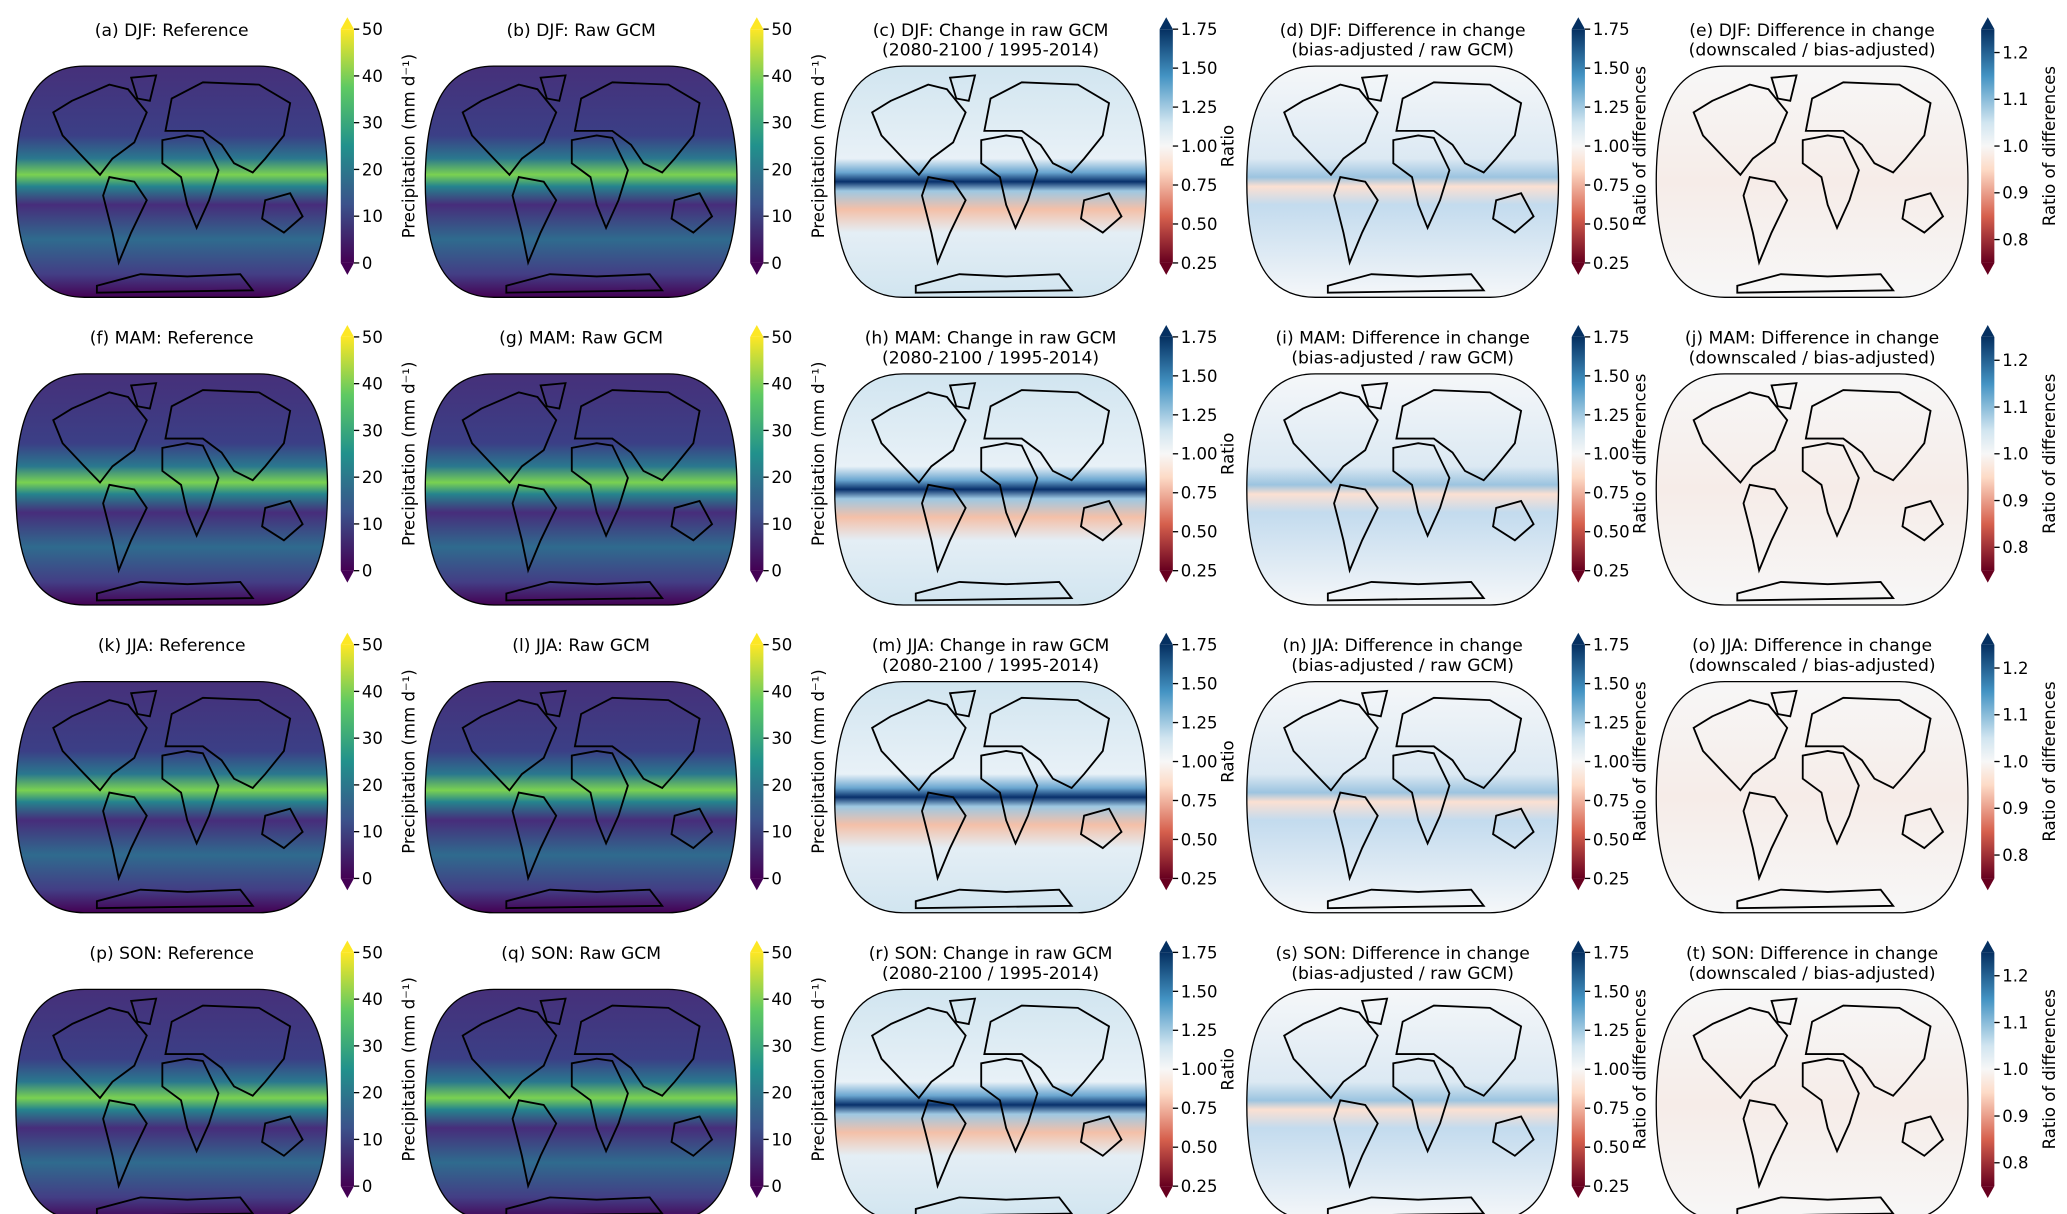 This screenshot has width=2067, height=1214. What do you see at coordinates (1198, 454) in the screenshot?
I see `colorbar: 0.25 0.50 0.75 1.00 1.25 1.50 1.75 Ratio` at bounding box center [1198, 454].